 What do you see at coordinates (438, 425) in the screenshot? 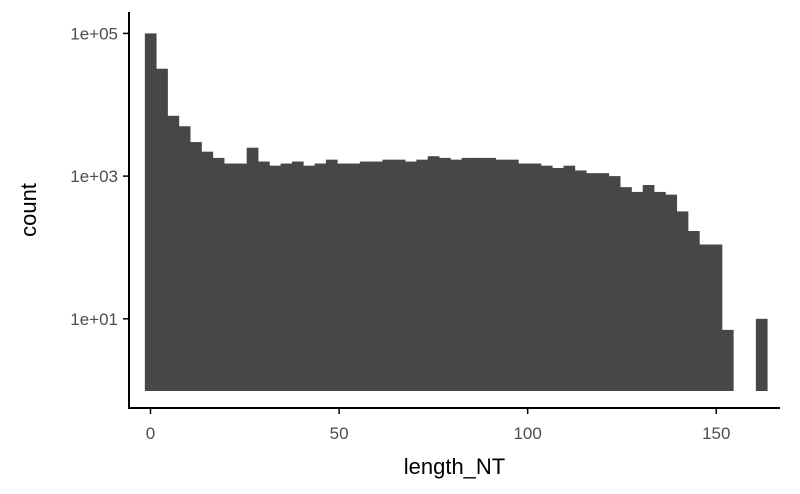
I see `x-axis-ticks: 0 50 100 150` at bounding box center [438, 425].